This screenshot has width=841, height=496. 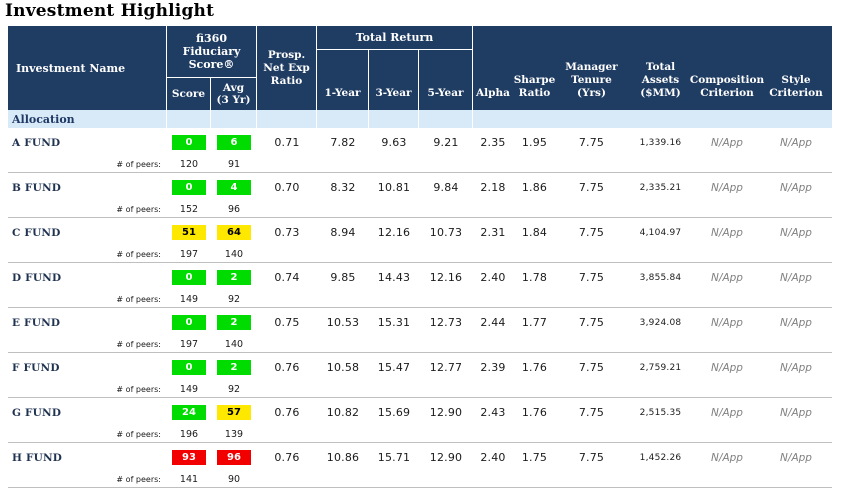 I want to click on sharpe-value: 1.95, so click(x=534, y=142).